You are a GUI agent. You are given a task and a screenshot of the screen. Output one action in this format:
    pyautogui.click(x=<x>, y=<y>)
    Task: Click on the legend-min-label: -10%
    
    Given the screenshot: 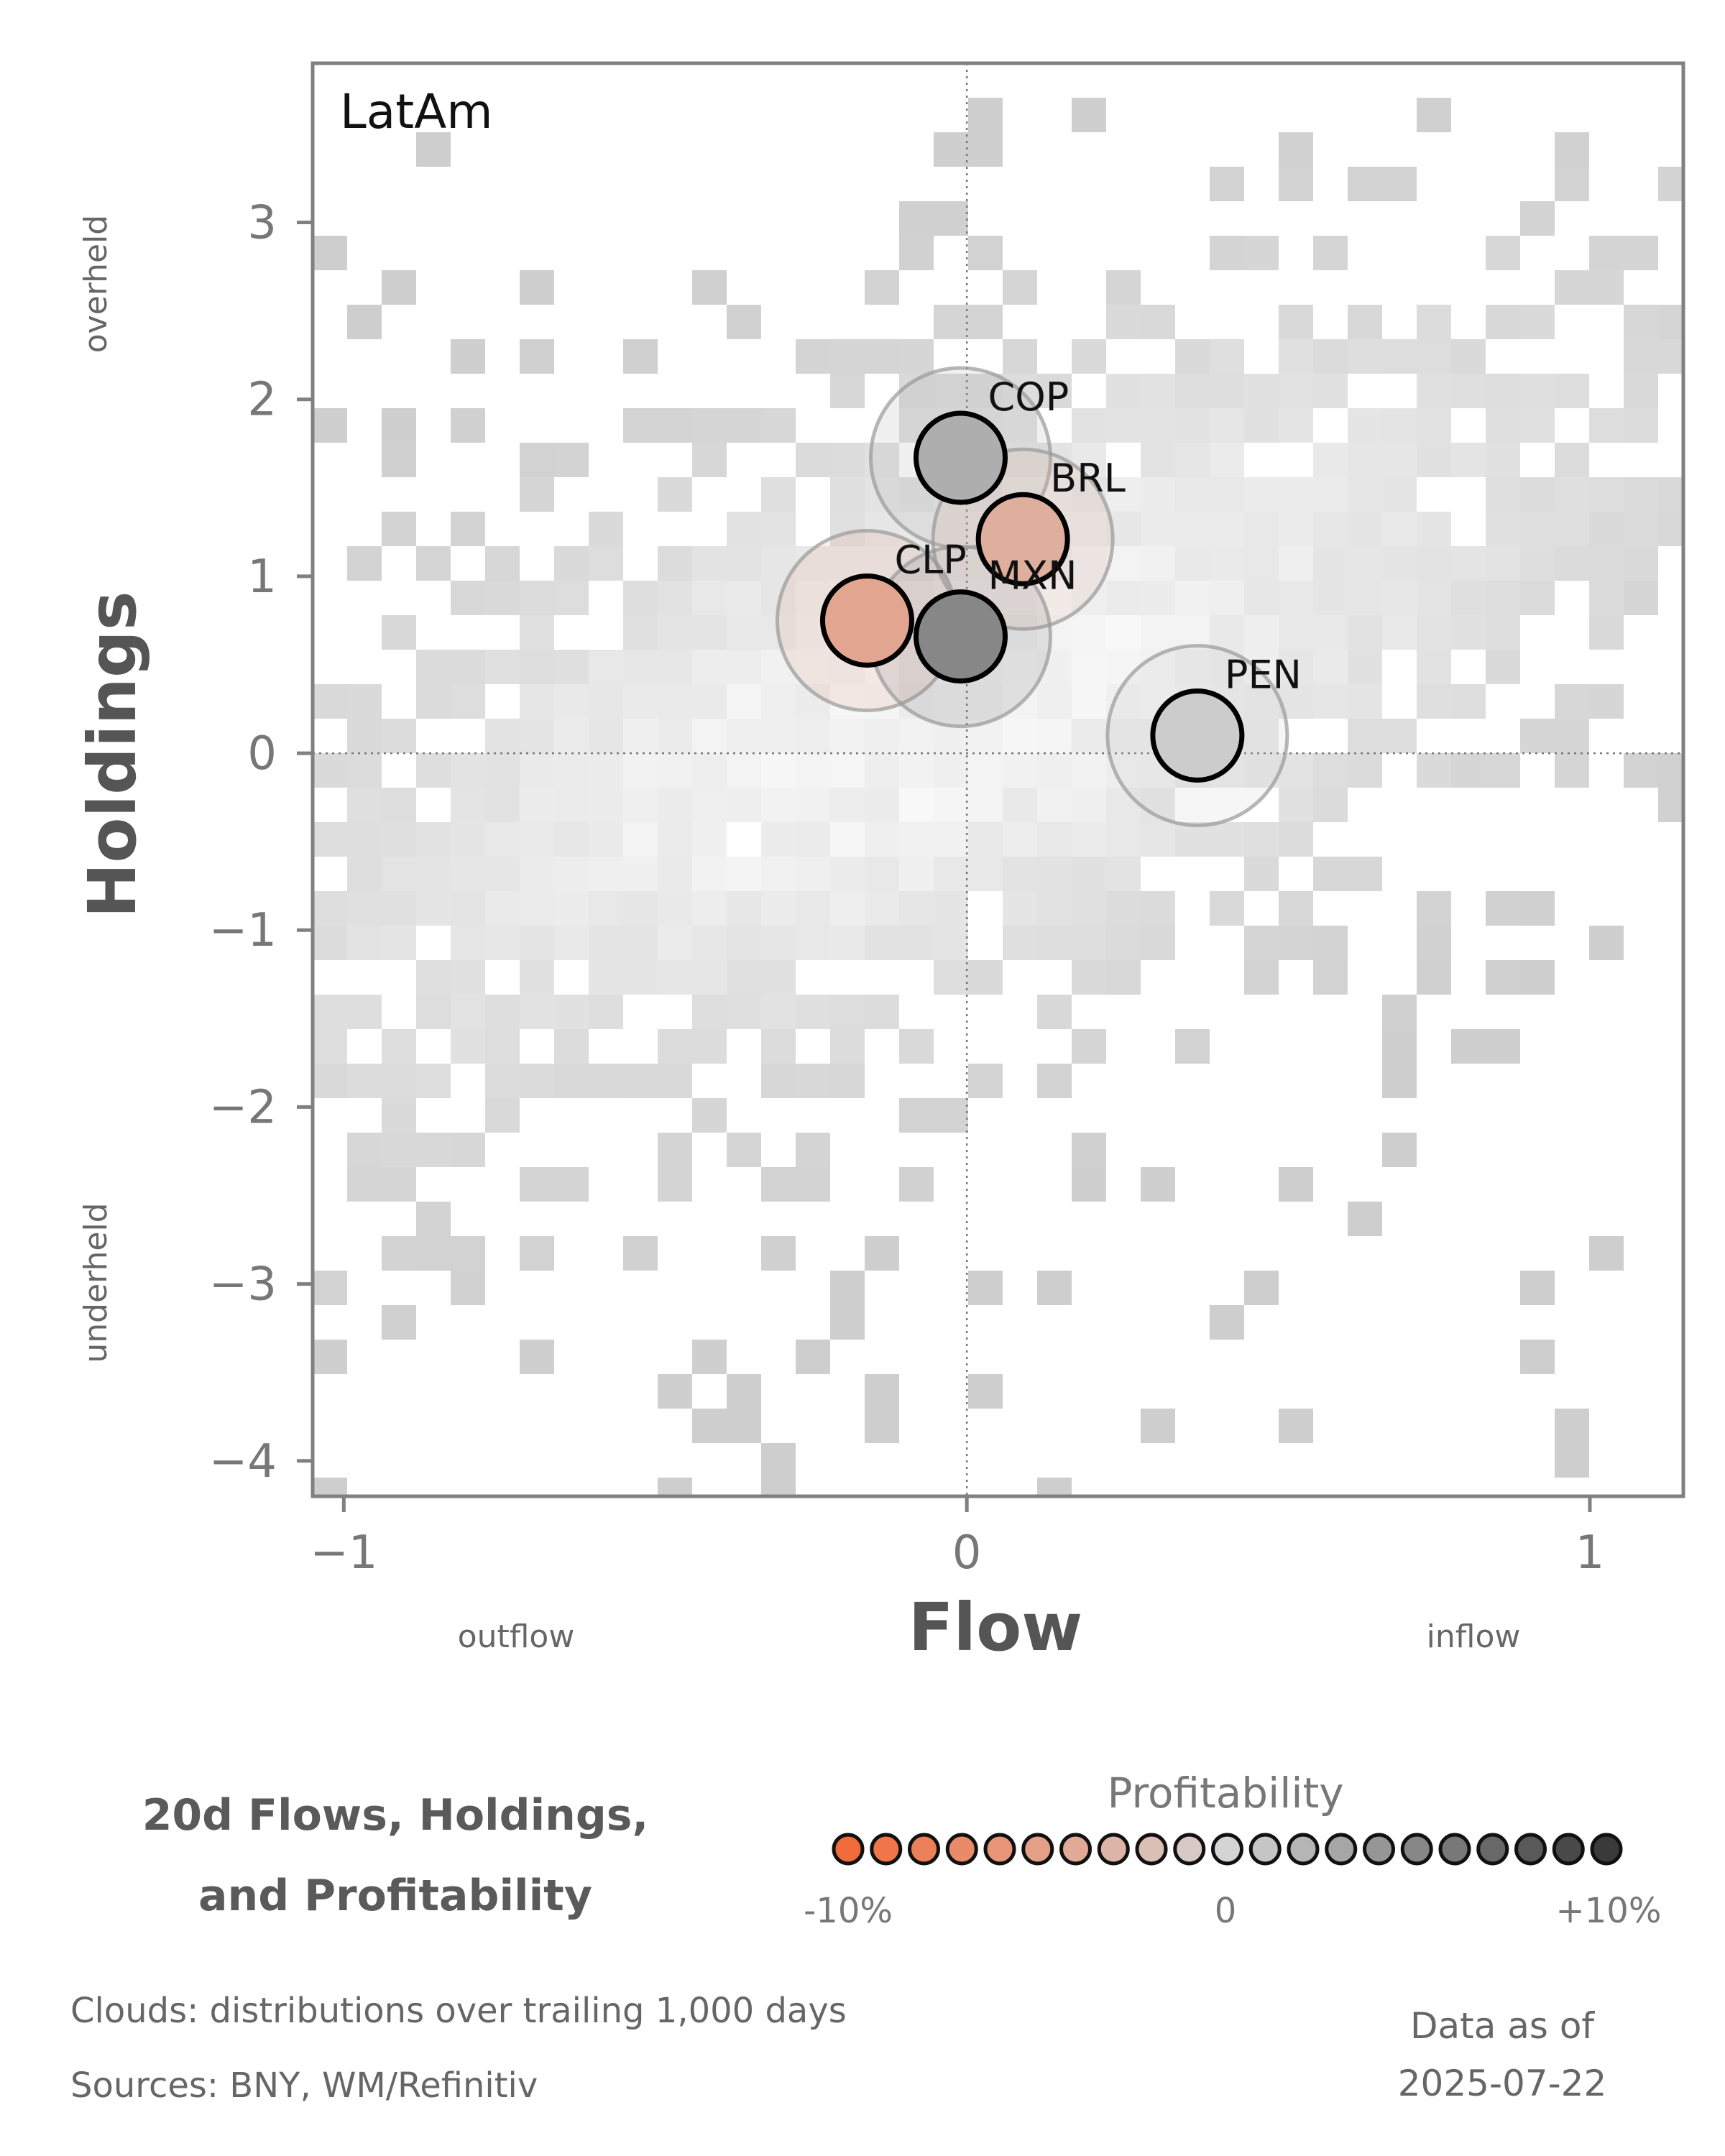 What is the action you would take?
    pyautogui.click(x=848, y=1911)
    